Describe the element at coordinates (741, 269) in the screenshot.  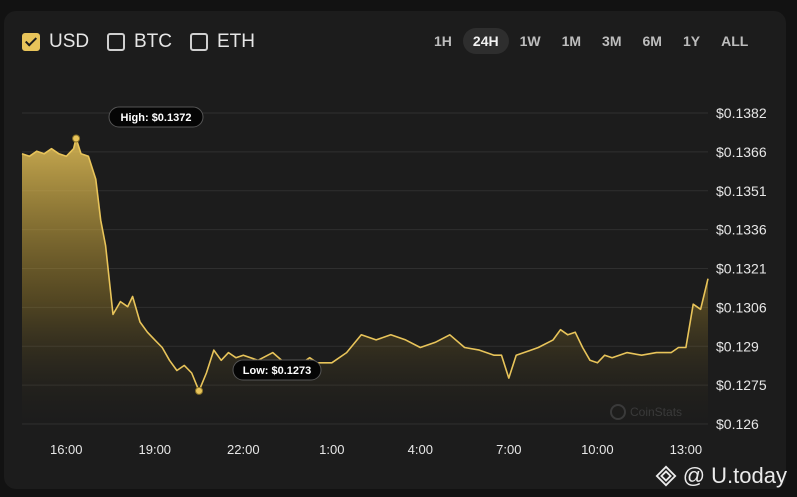
I see `y-tick-label: $0.1321` at that location.